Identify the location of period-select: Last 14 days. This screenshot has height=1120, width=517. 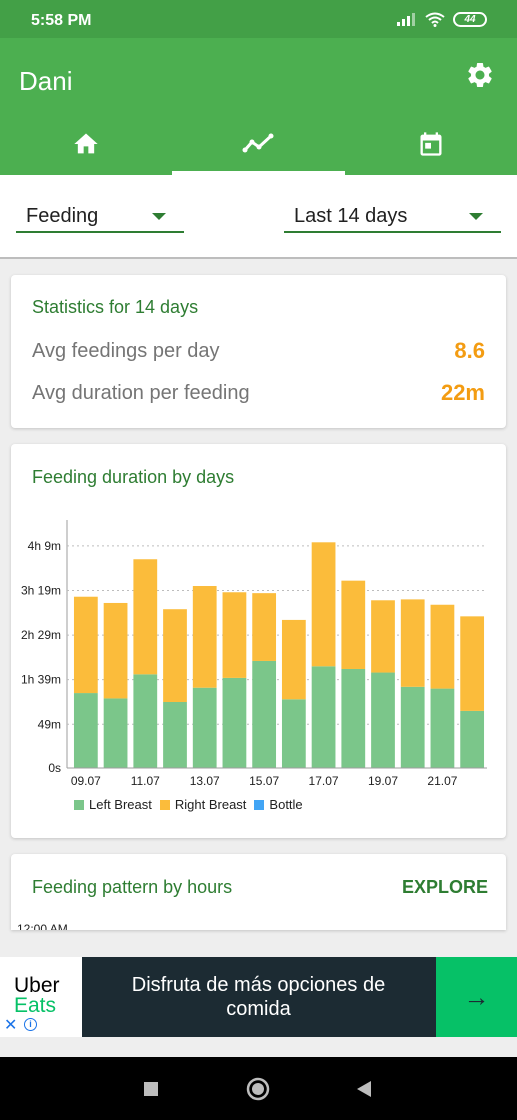
(392, 218).